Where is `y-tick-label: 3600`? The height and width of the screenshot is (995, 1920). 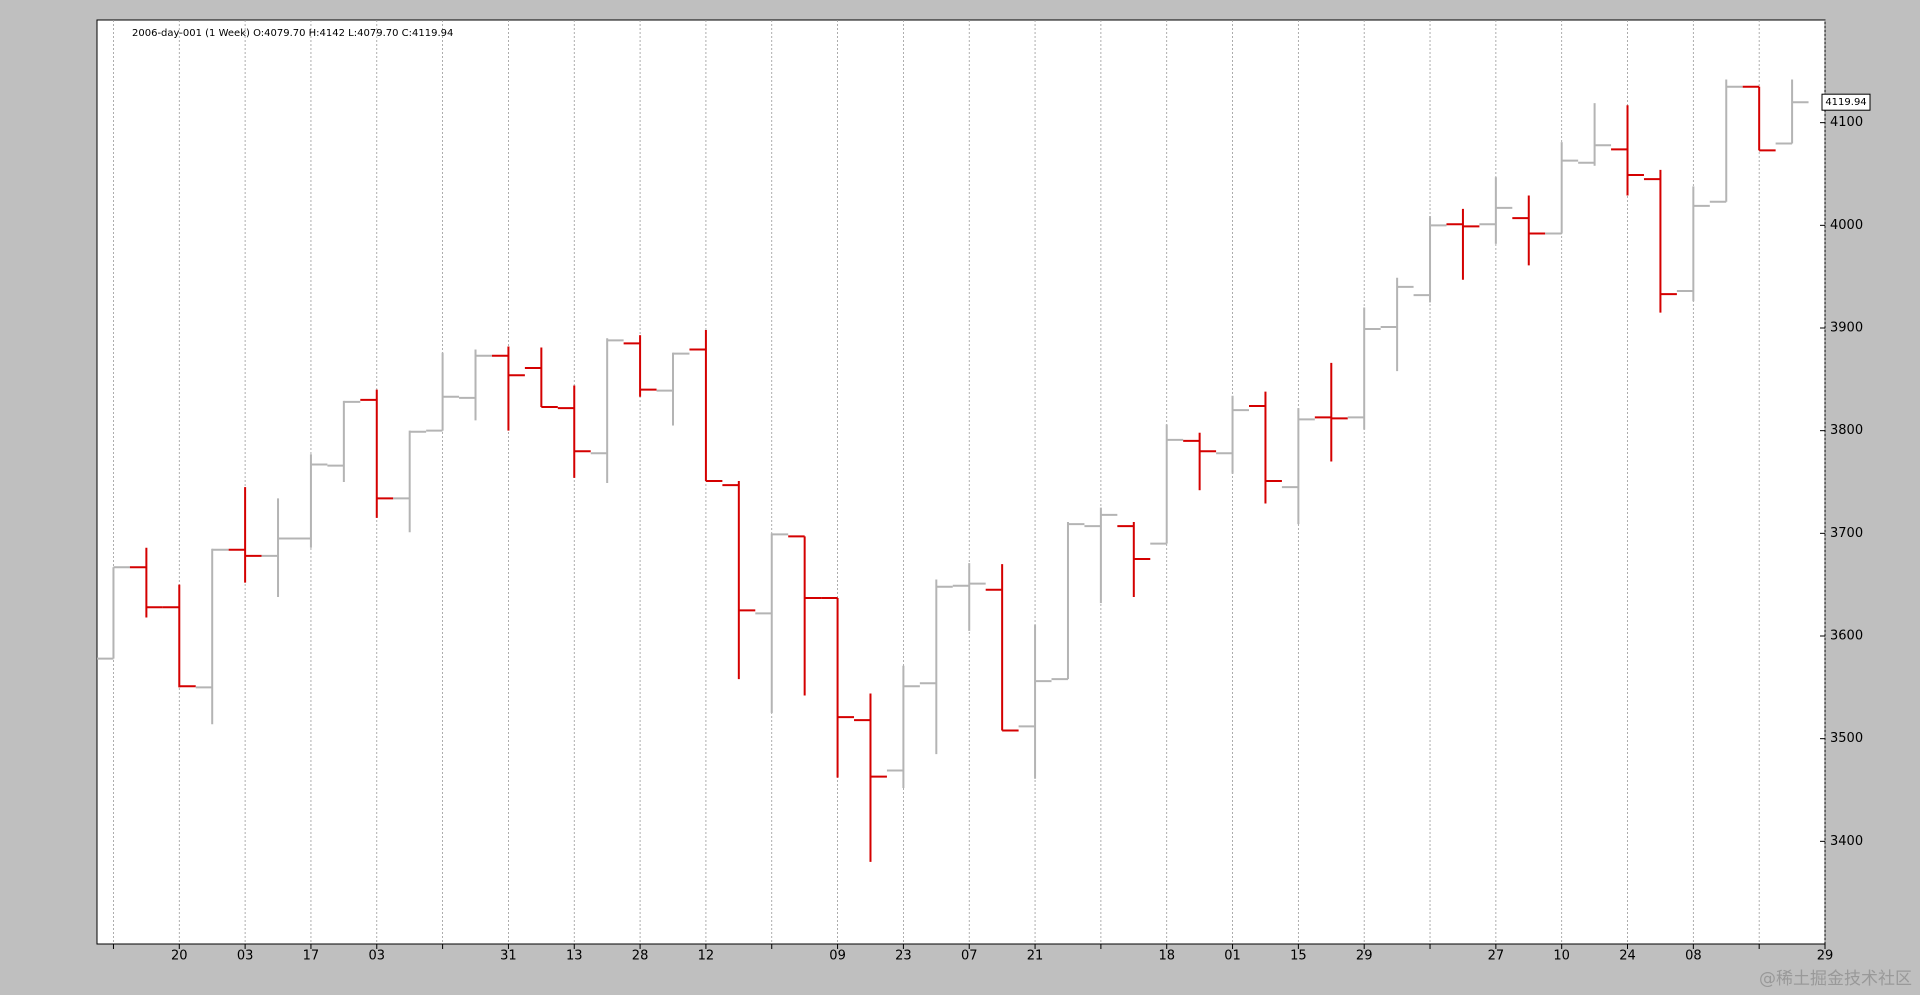
y-tick-label: 3600 is located at coordinates (1846, 636).